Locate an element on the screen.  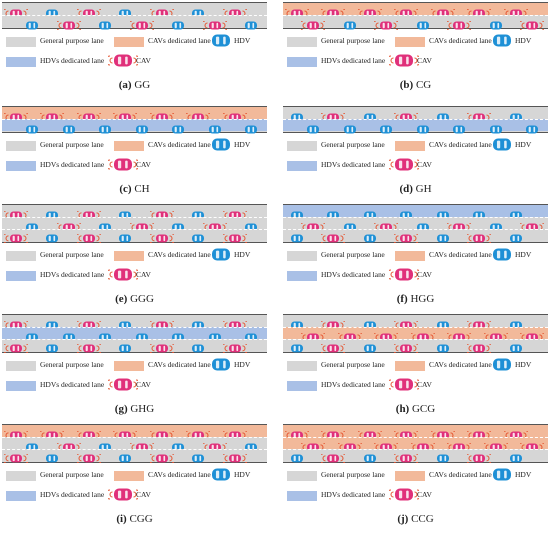
panel-name: GHG is located at coordinates (141, 408).